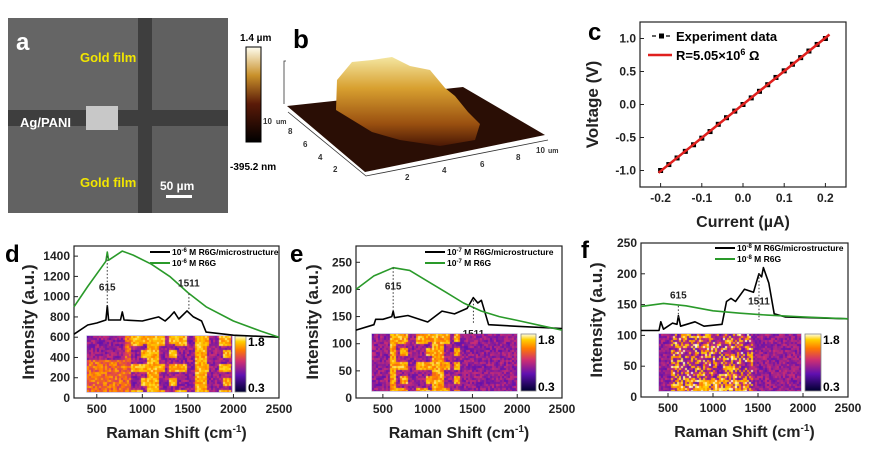 The image size is (883, 451). What do you see at coordinates (518, 157) in the screenshot?
I see `afm-x-tick-label: 8` at bounding box center [518, 157].